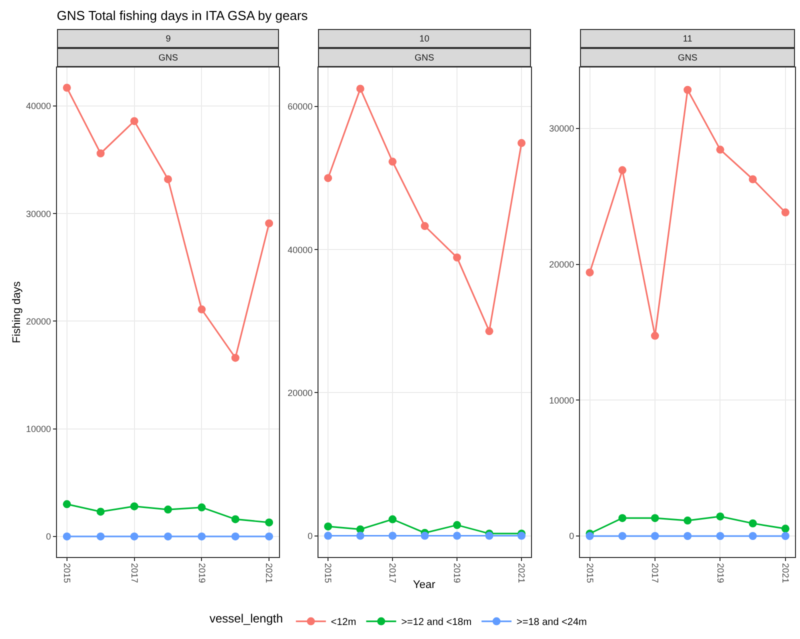  What do you see at coordinates (687, 39) in the screenshot?
I see `text: 11` at bounding box center [687, 39].